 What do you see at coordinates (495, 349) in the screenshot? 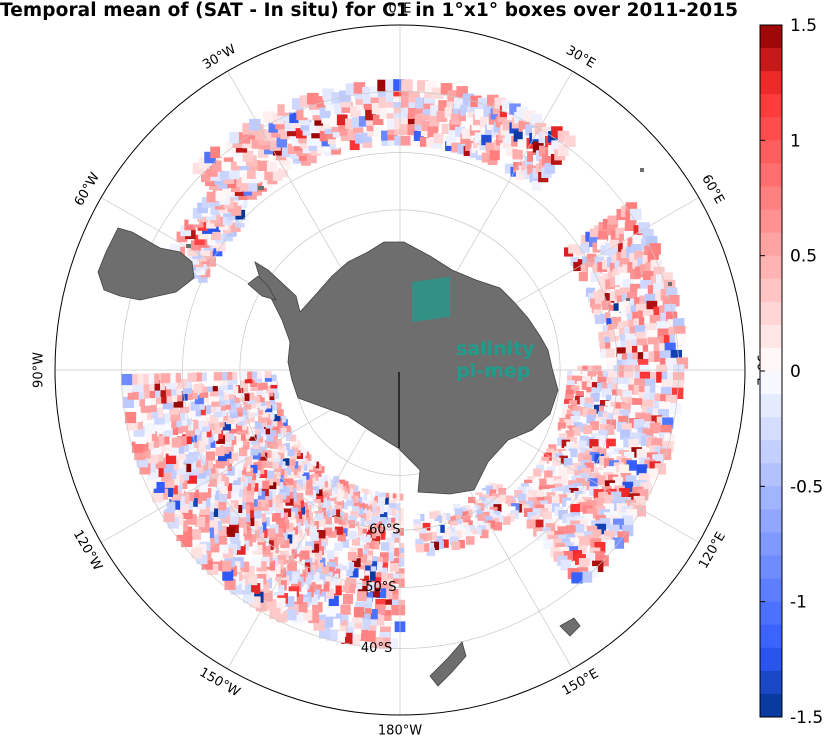
I see `logo-line1: salinity` at bounding box center [495, 349].